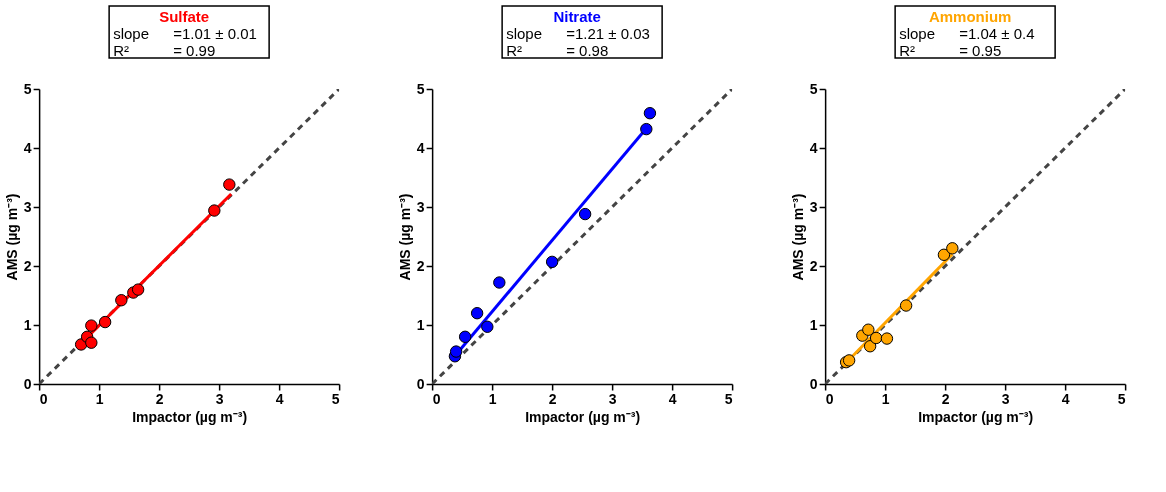 The height and width of the screenshot is (492, 1166). Describe the element at coordinates (578, 33) in the screenshot. I see `text: slope =1.21 ± 0.03` at that location.